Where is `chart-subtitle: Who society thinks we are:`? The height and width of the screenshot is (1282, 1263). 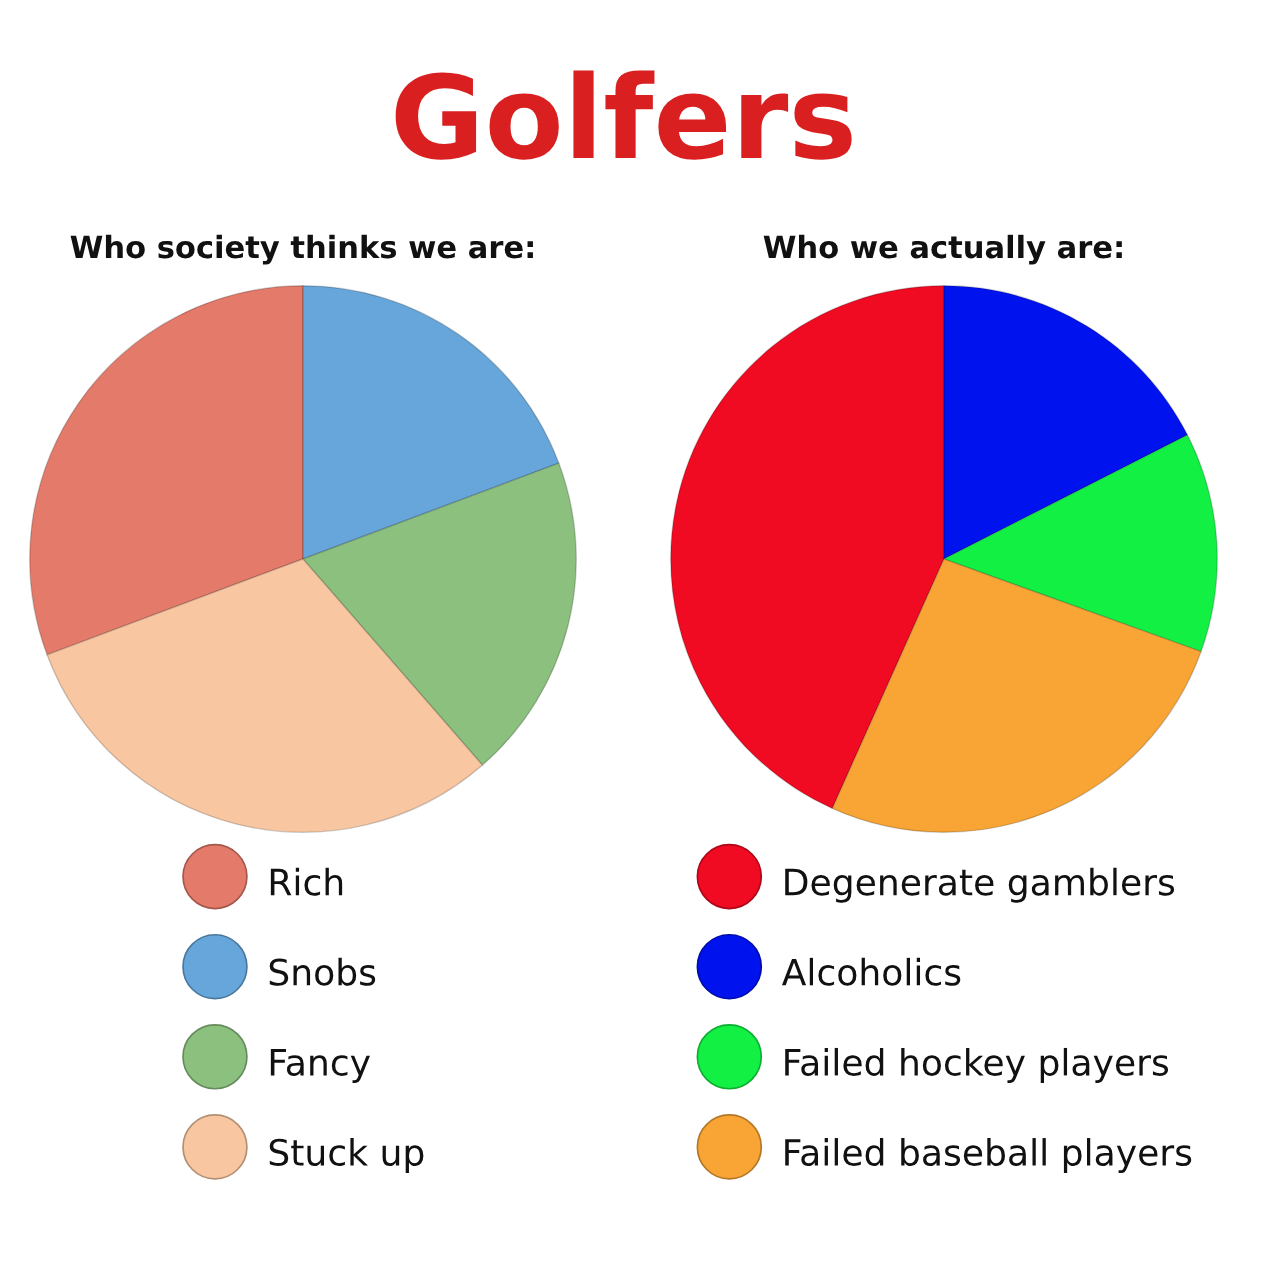
chart-subtitle: Who society thinks we are: is located at coordinates (301, 249).